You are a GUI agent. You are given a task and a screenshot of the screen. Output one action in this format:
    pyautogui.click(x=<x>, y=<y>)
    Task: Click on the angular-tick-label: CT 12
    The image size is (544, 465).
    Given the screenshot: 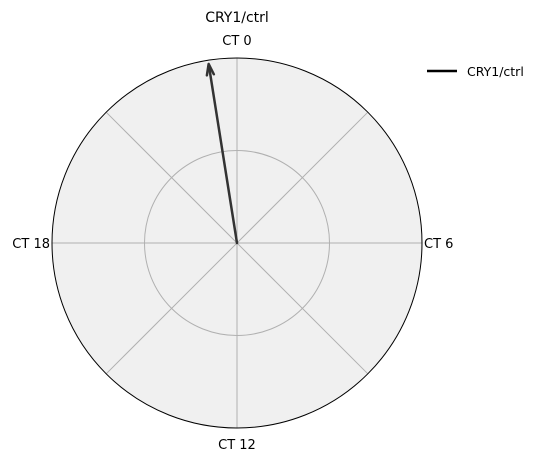 What is the action you would take?
    pyautogui.click(x=237, y=445)
    